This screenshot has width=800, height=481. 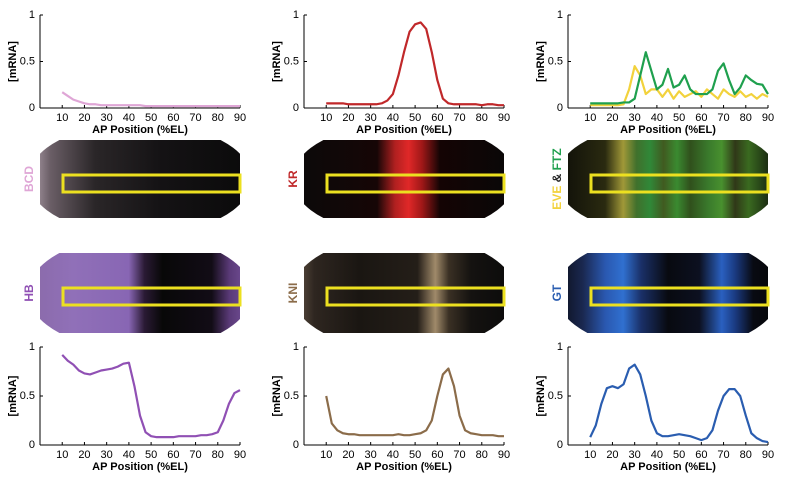 I want to click on embryo-label: KNI, so click(x=293, y=293).